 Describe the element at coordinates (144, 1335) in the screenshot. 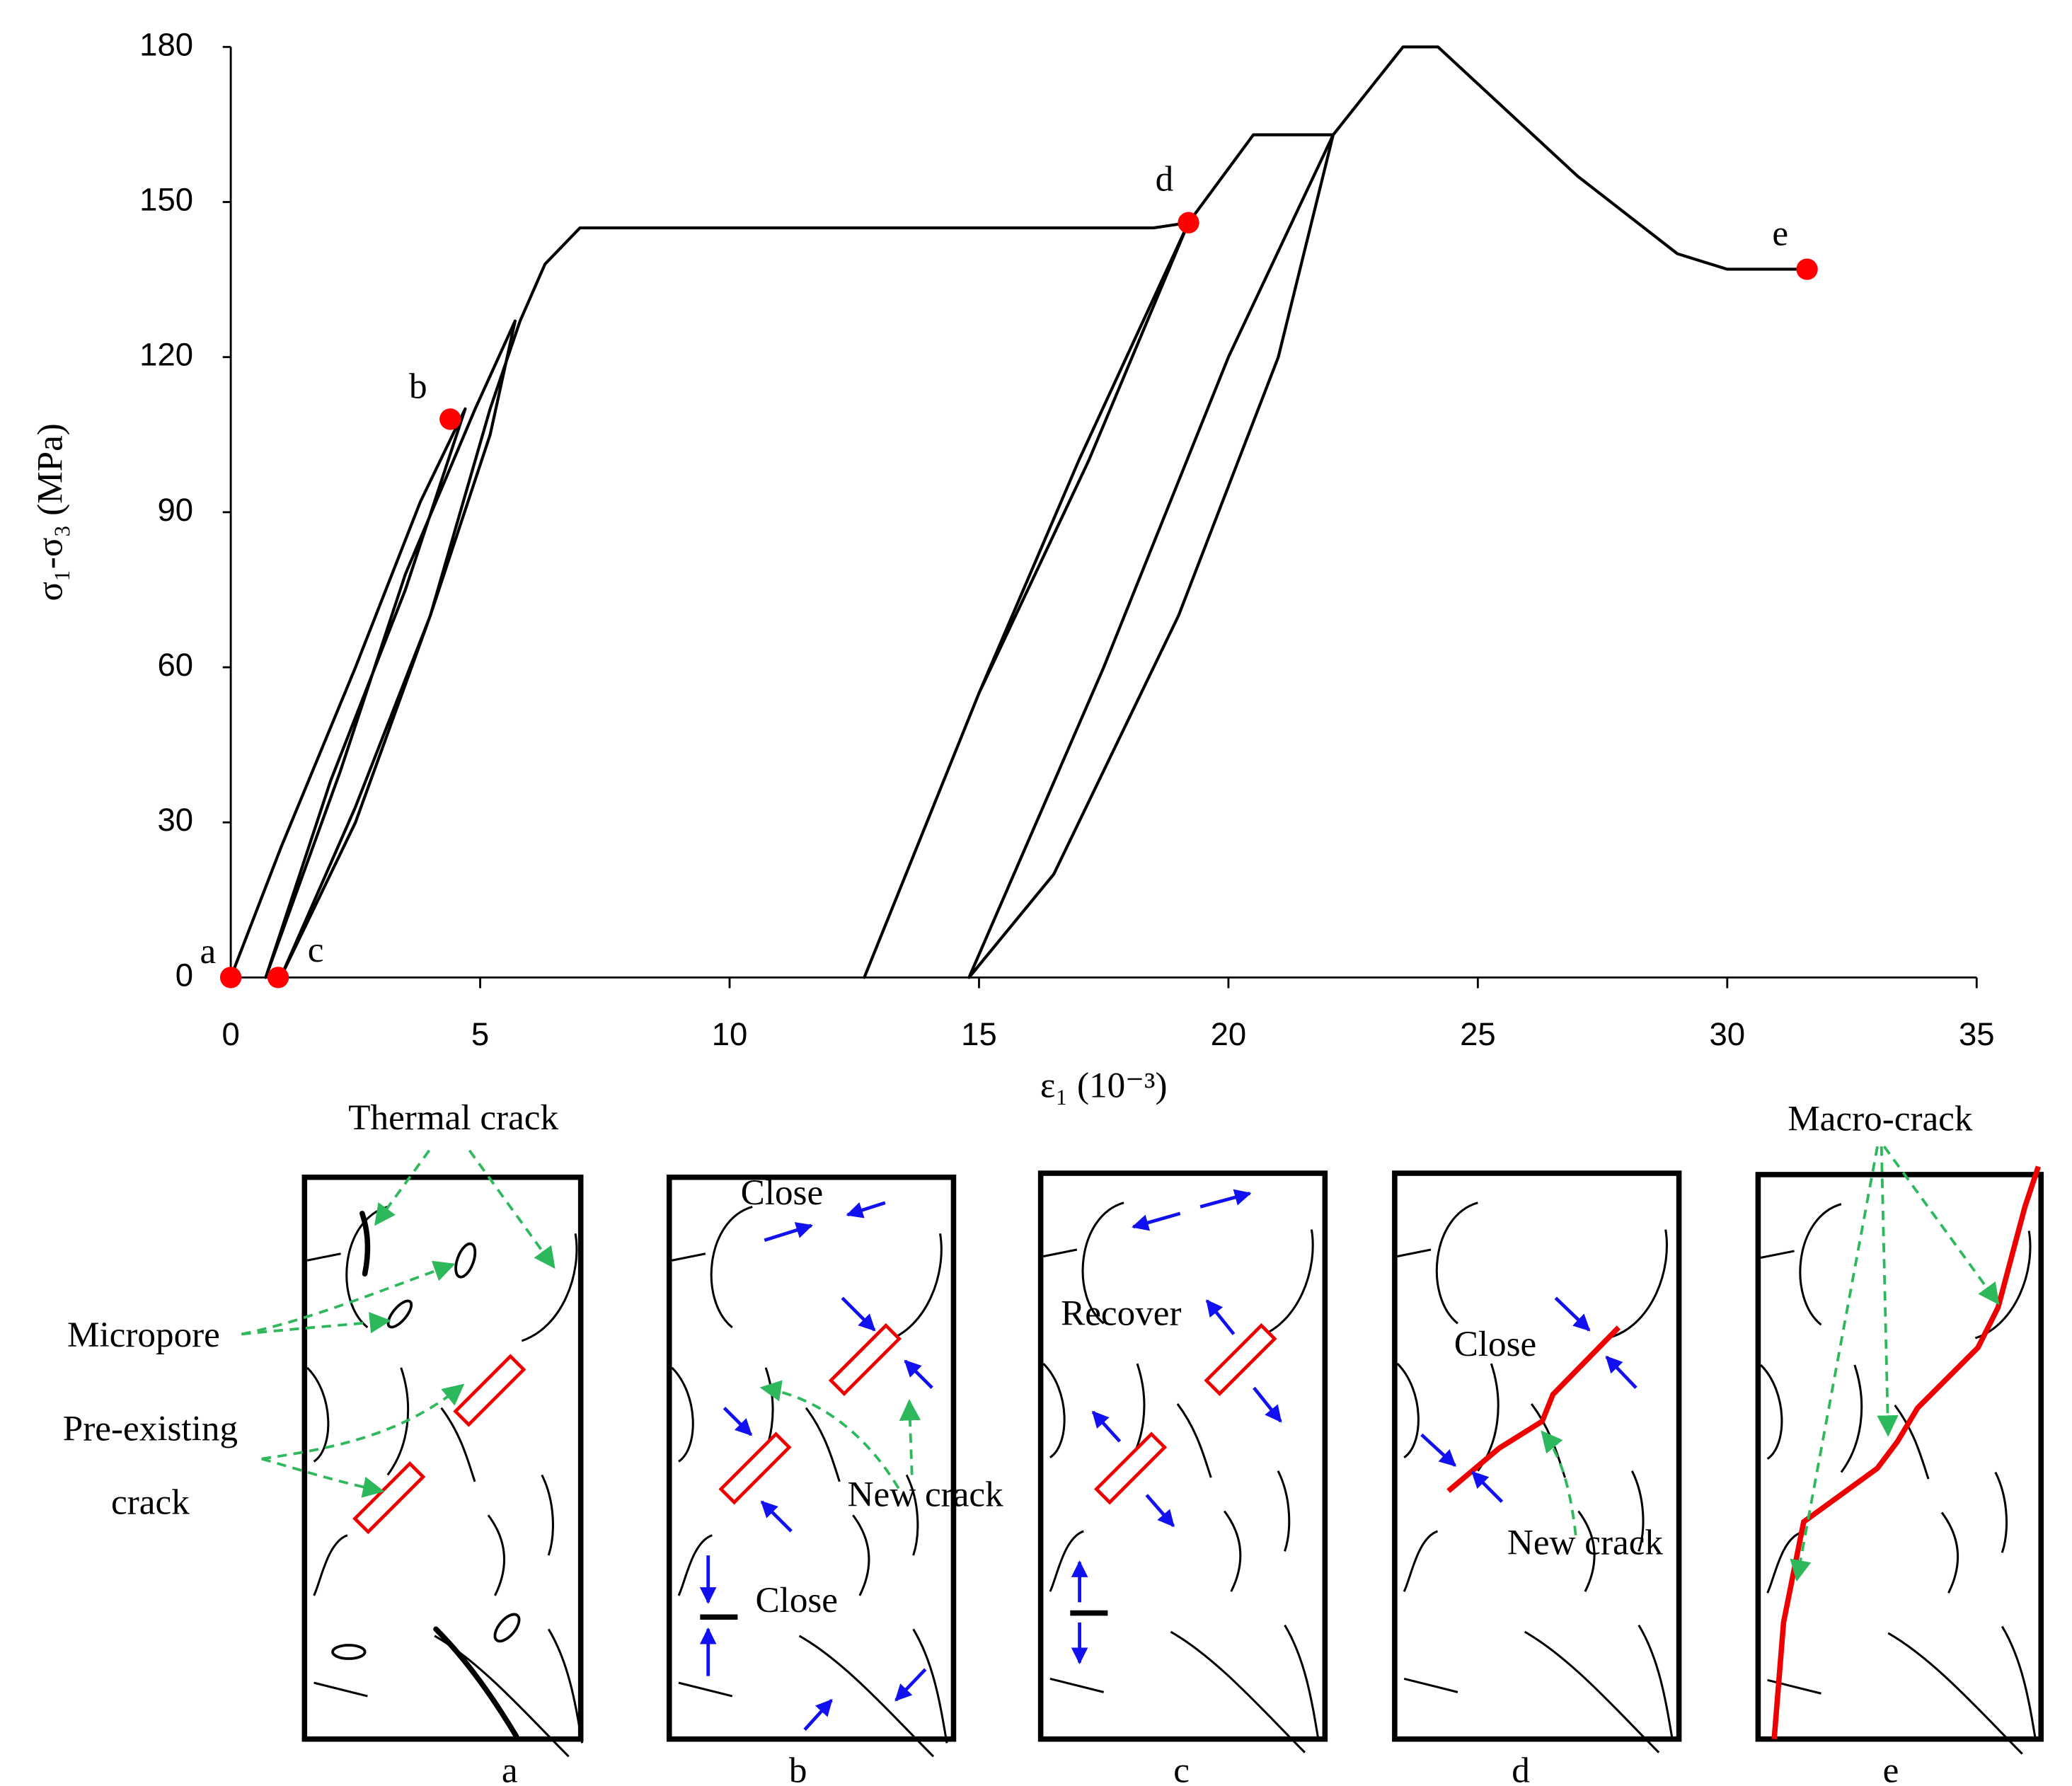

I see `annotation: Micropore` at that location.